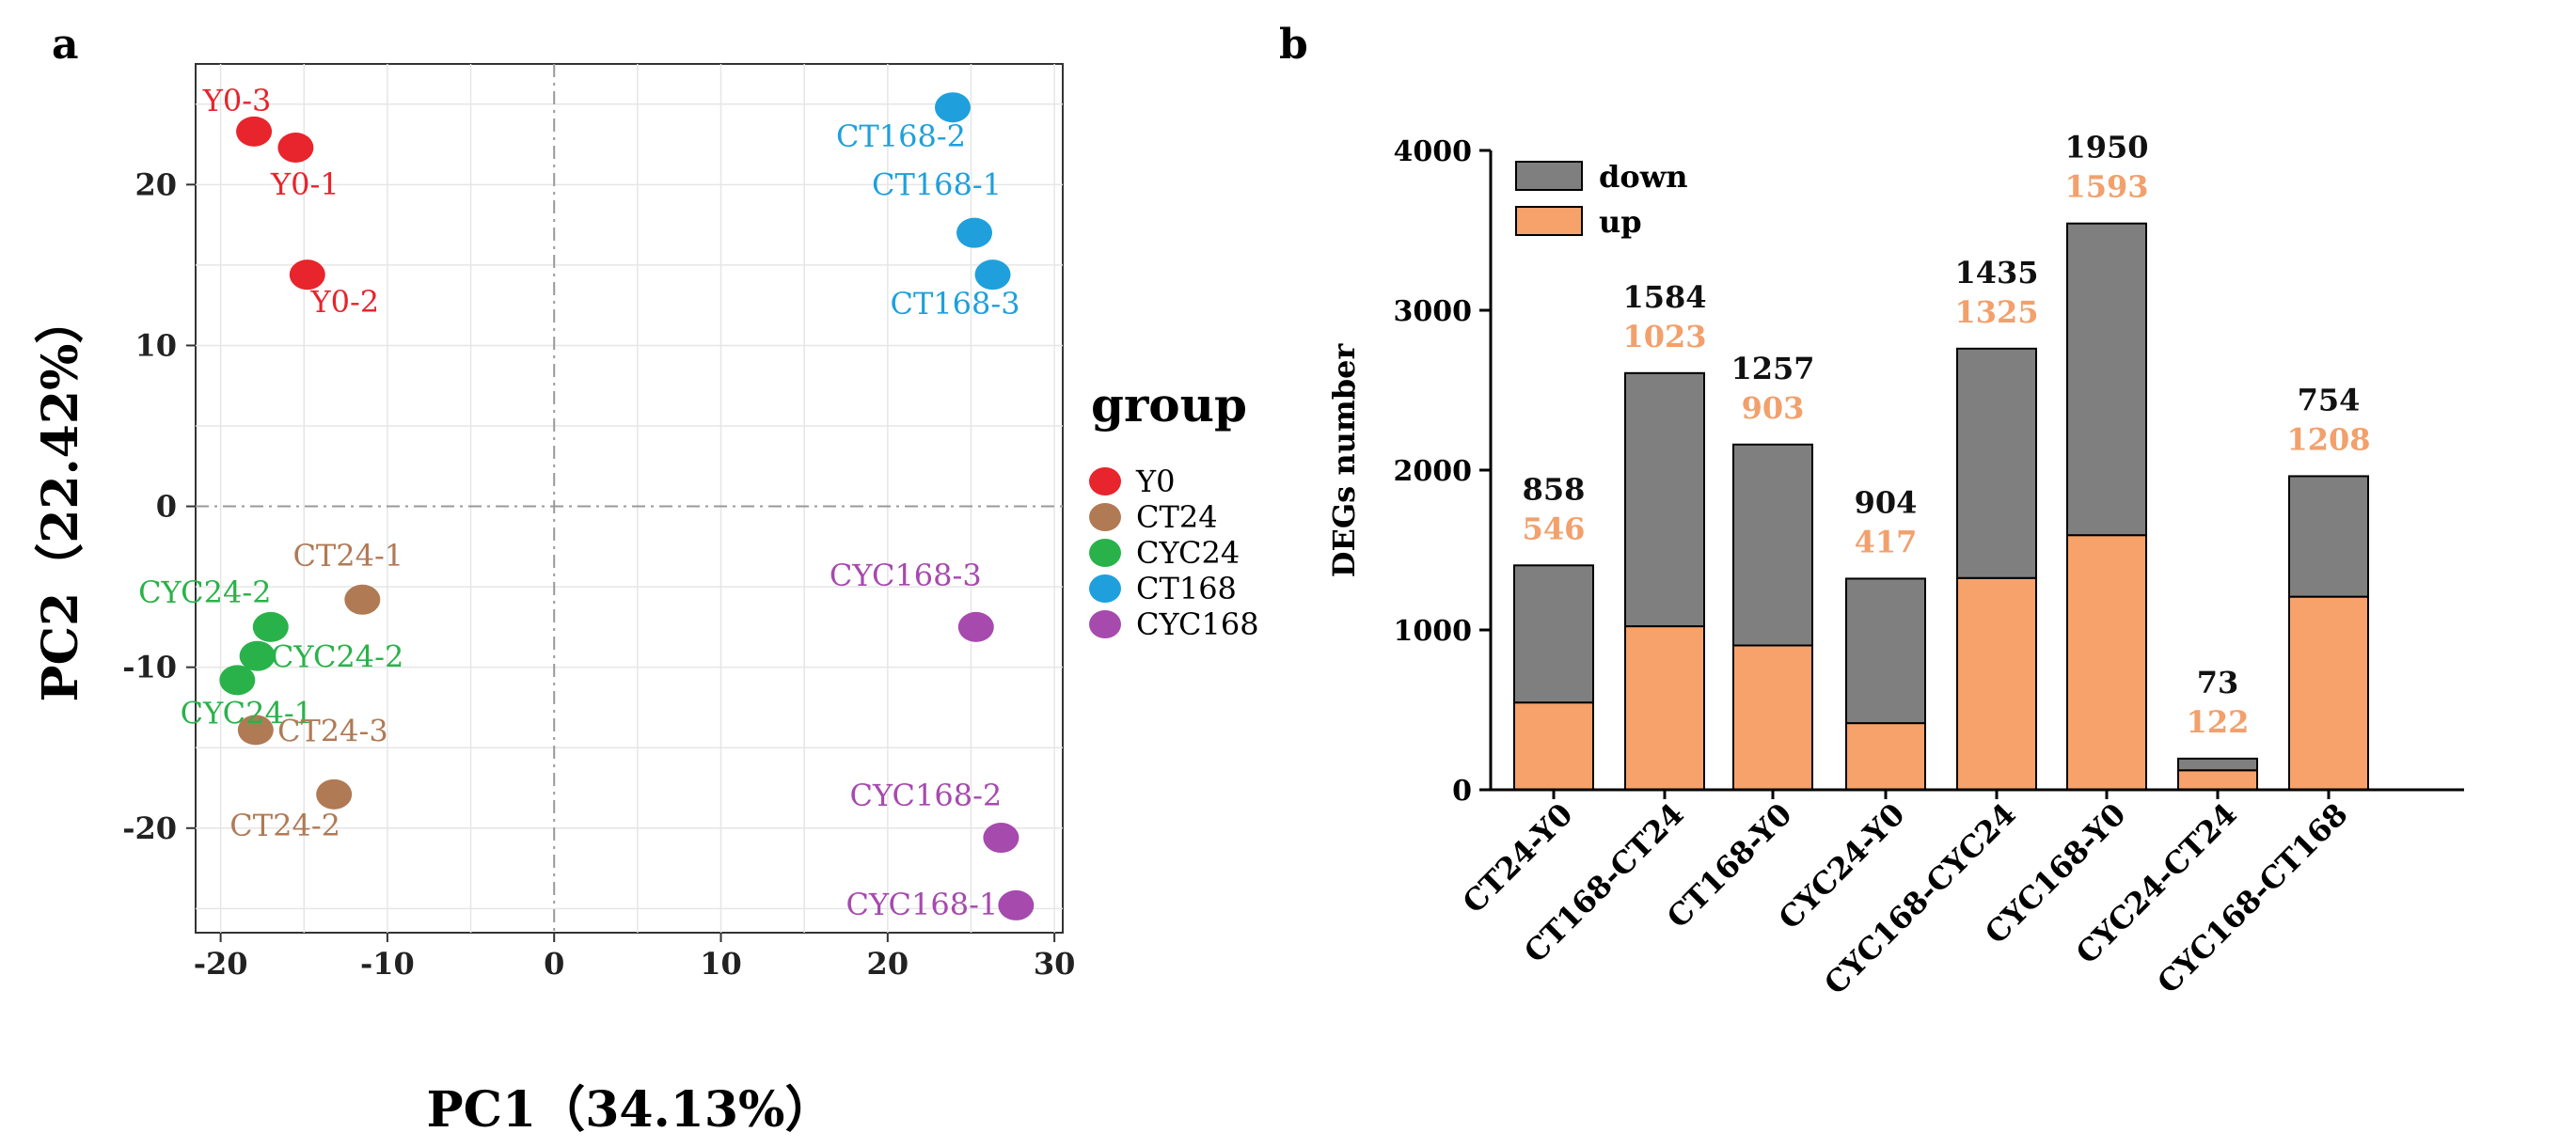 Image resolution: width=2576 pixels, height=1148 pixels. What do you see at coordinates (926, 795) in the screenshot?
I see `pca-point-label: CYC168-2` at bounding box center [926, 795].